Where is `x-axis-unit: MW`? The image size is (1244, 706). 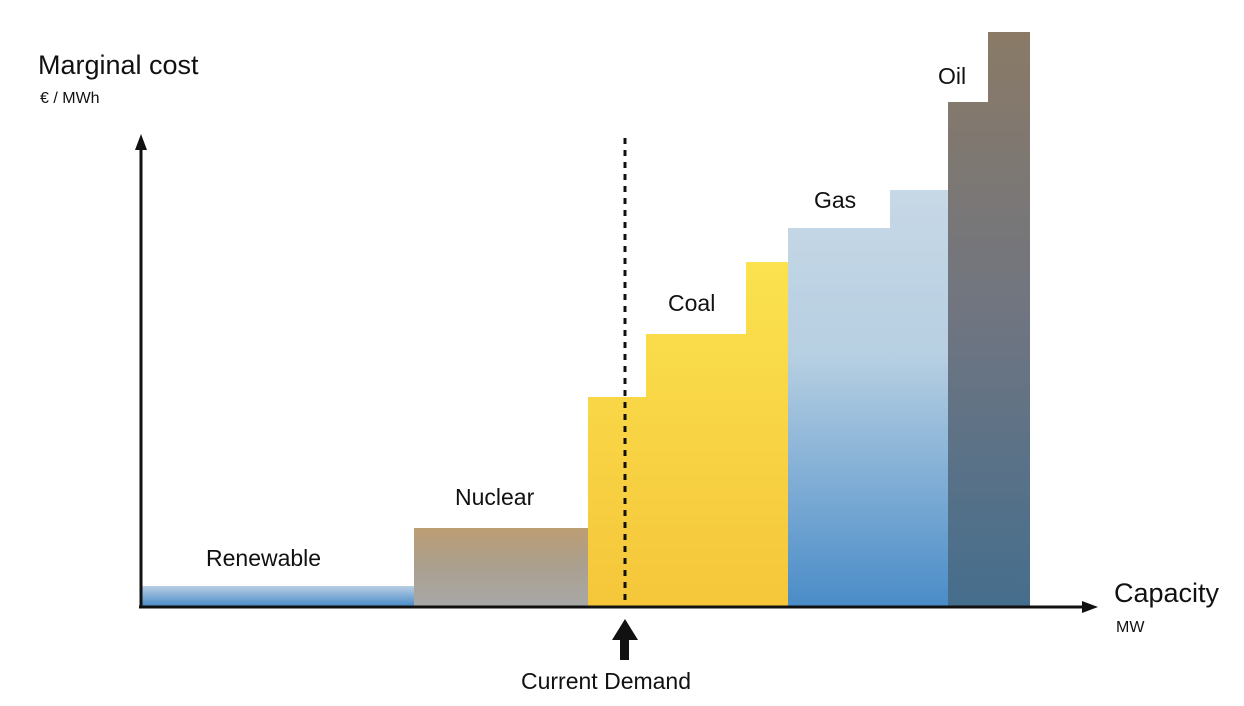
x-axis-unit: MW is located at coordinates (1130, 627).